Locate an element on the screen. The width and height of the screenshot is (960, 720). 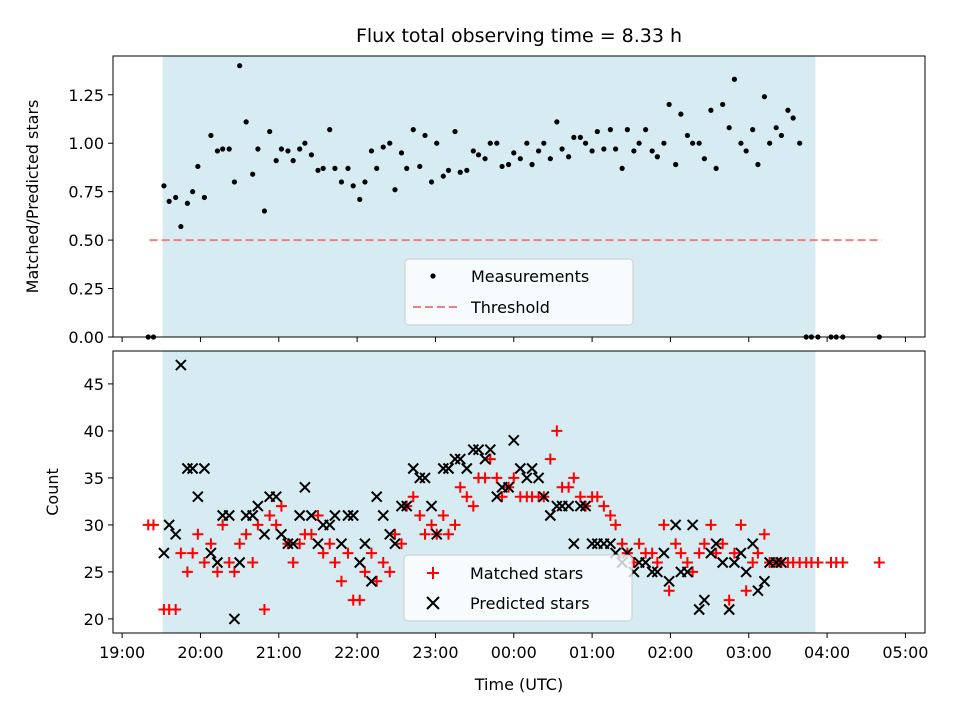
count-x-tick-label: 22:00 is located at coordinates (357, 652).